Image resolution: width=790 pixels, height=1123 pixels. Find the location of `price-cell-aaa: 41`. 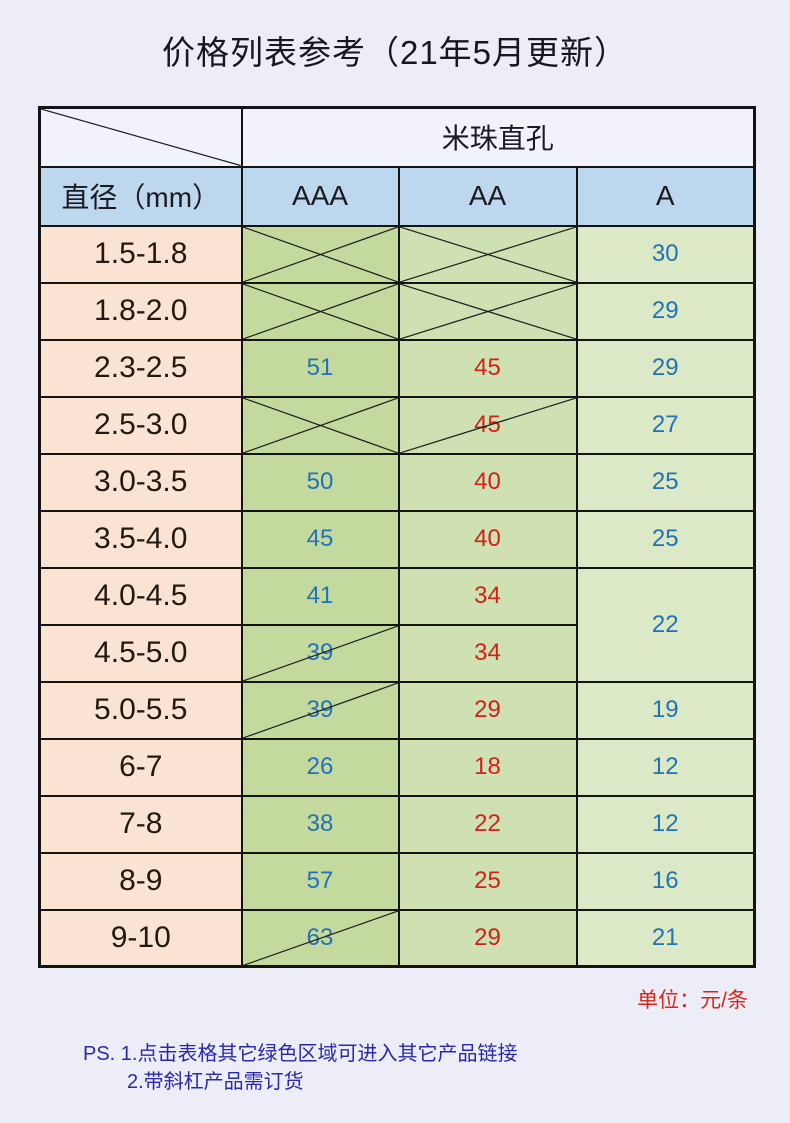

price-cell-aaa: 41 is located at coordinates (320, 596).